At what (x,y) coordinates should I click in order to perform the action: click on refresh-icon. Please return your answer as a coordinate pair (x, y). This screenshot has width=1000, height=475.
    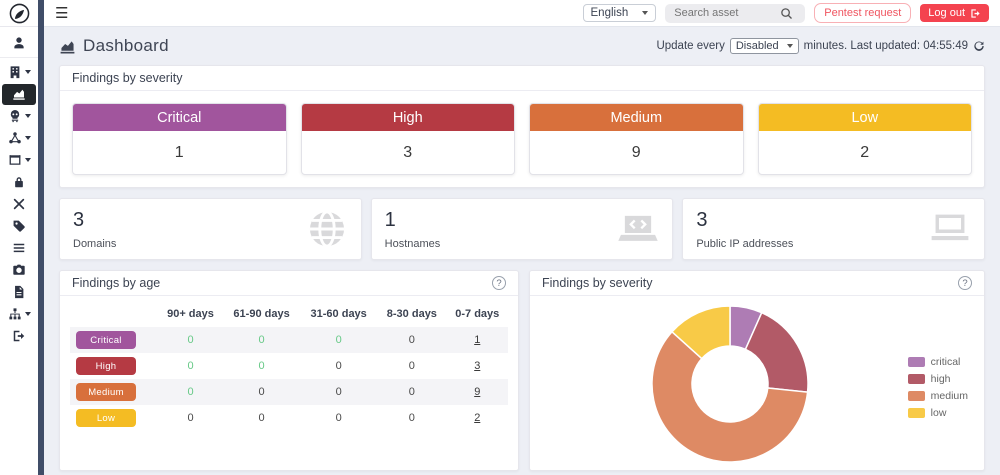
    Looking at the image, I should click on (979, 46).